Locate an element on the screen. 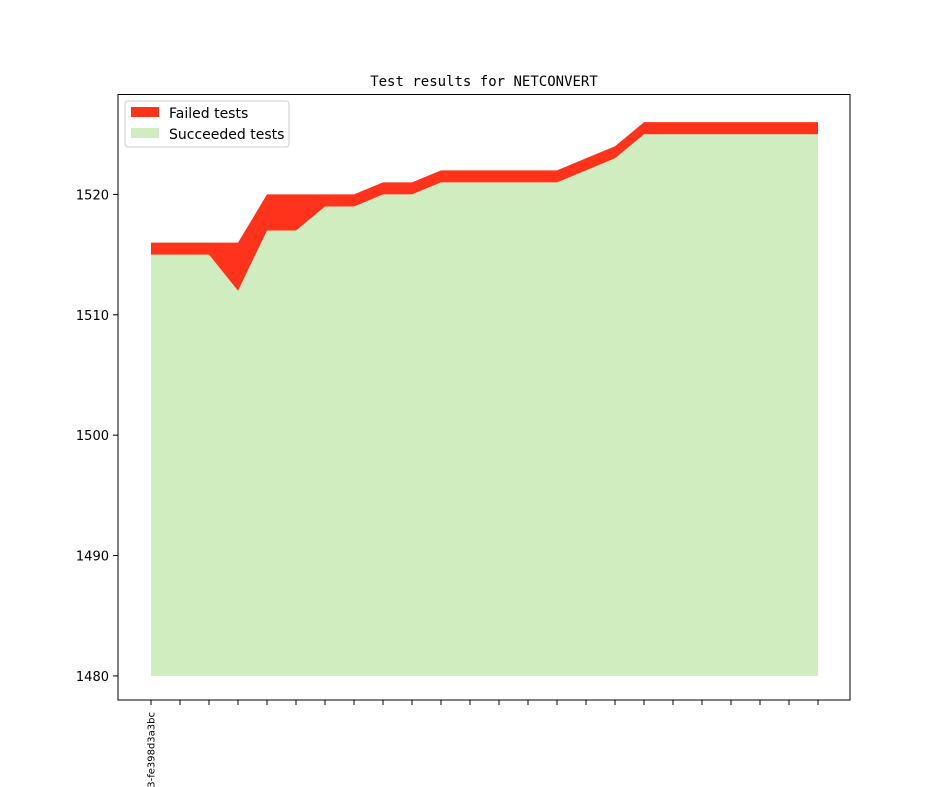 Image resolution: width=944 pixels, height=787 pixels. legend: Failed tests Succeeded tests is located at coordinates (207, 124).